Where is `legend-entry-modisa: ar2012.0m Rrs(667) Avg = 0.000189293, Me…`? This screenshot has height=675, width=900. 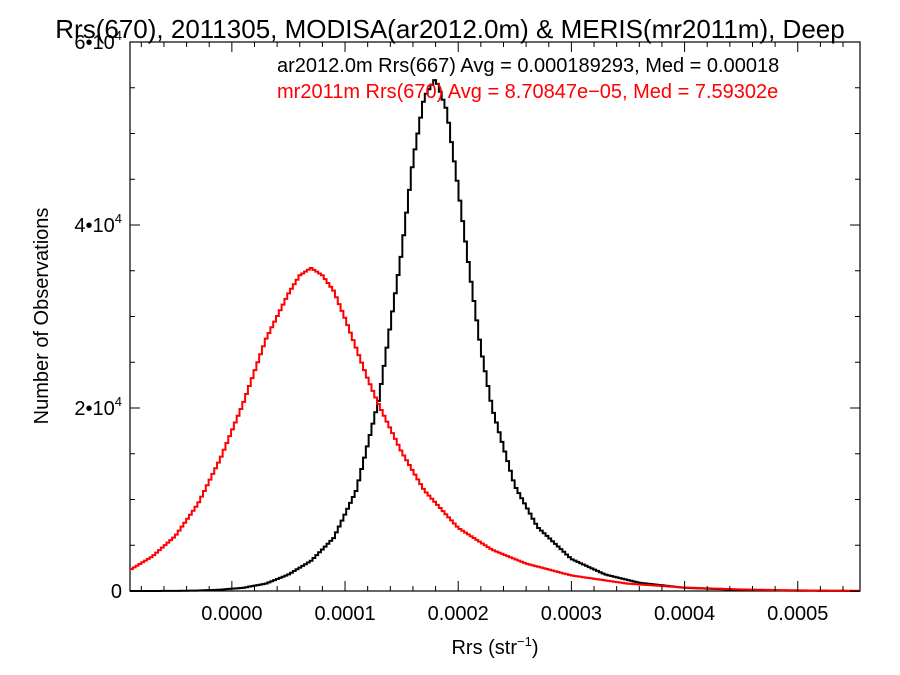 legend-entry-modisa: ar2012.0m Rrs(667) Avg = 0.000189293, Me… is located at coordinates (528, 66).